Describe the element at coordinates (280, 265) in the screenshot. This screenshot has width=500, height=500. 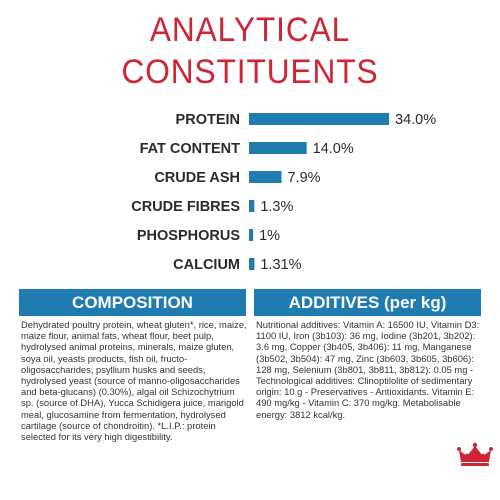
I see `value-label: 1.31%` at that location.